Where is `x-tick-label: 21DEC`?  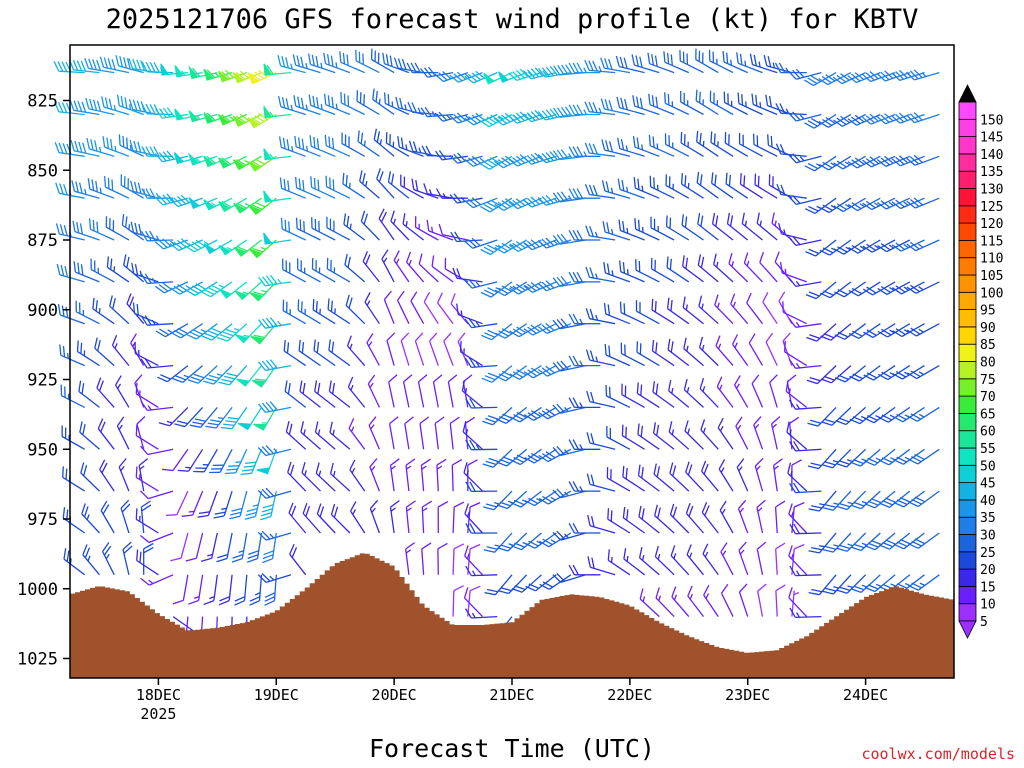 x-tick-label: 21DEC is located at coordinates (511, 695).